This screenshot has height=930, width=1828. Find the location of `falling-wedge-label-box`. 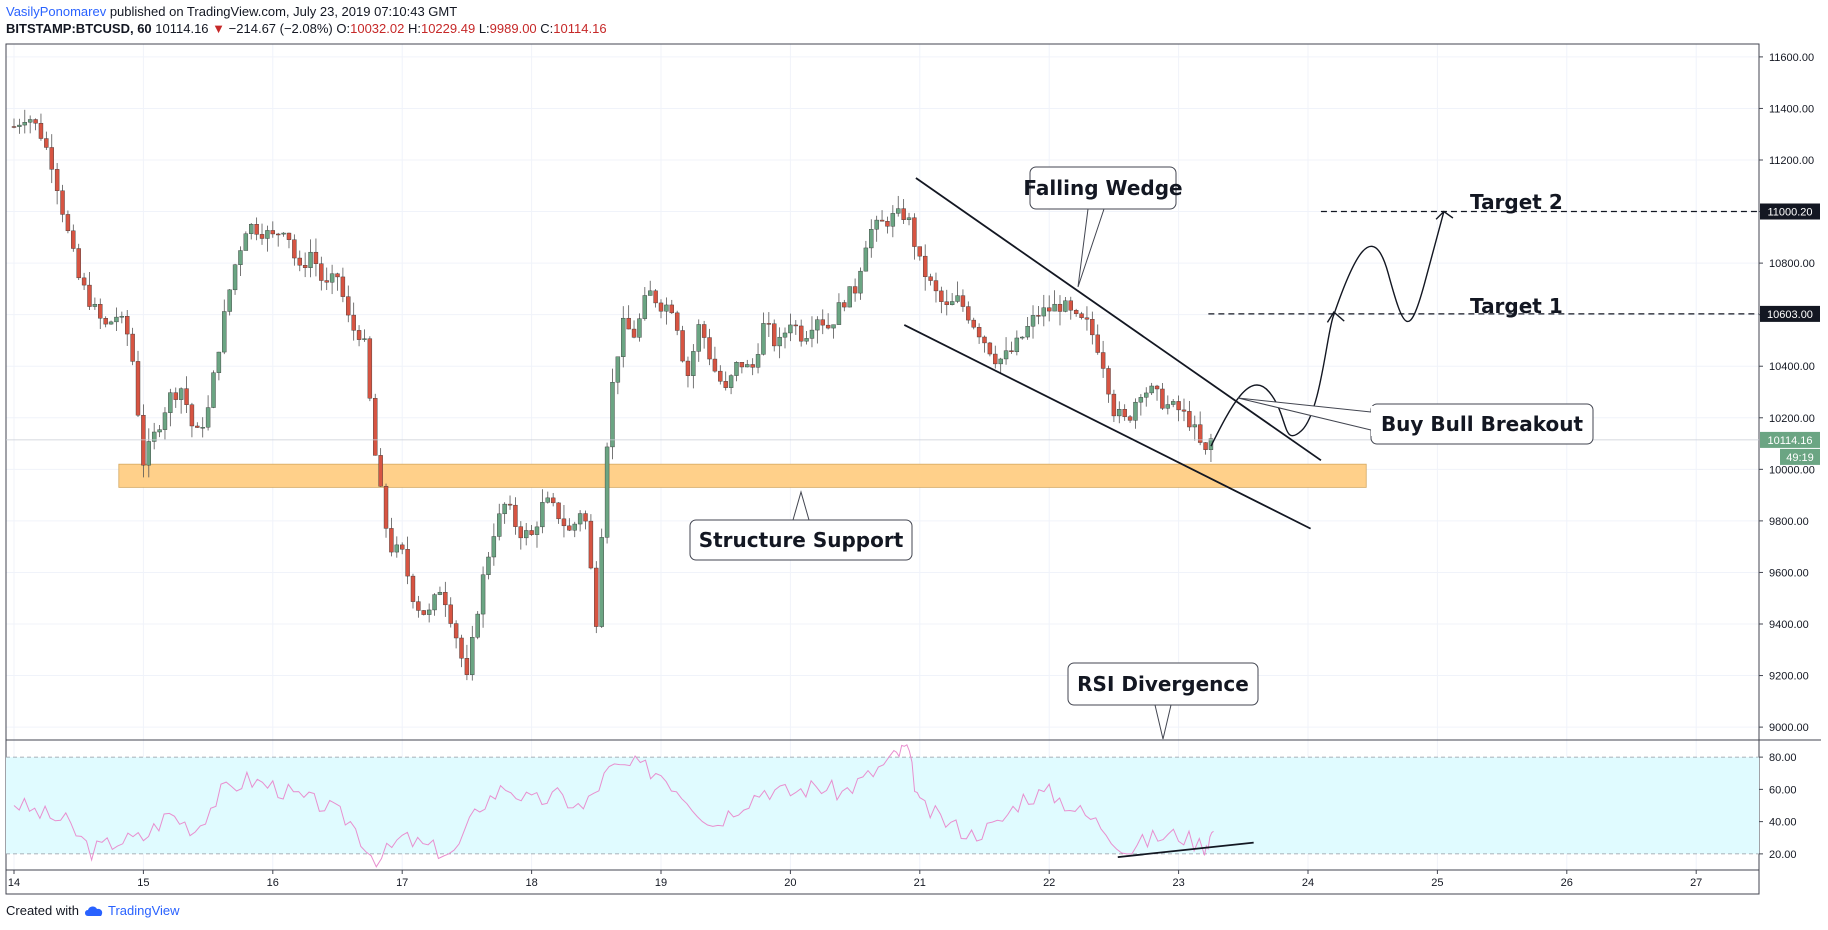

falling-wedge-label-box is located at coordinates (1103, 188).